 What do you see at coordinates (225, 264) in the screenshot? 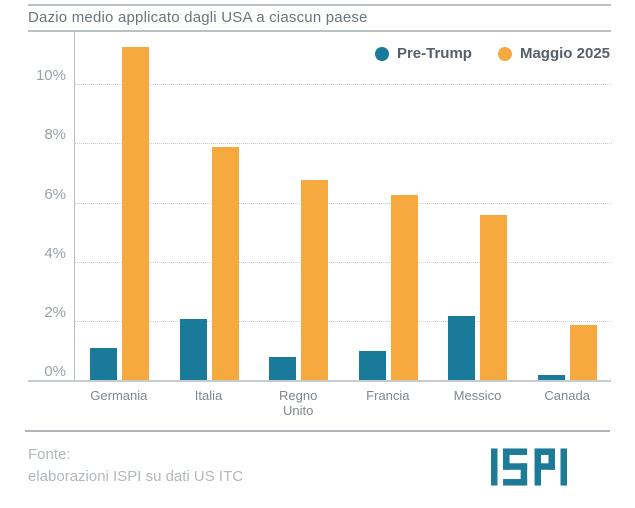
I see `bar-maggio-2025-italia` at bounding box center [225, 264].